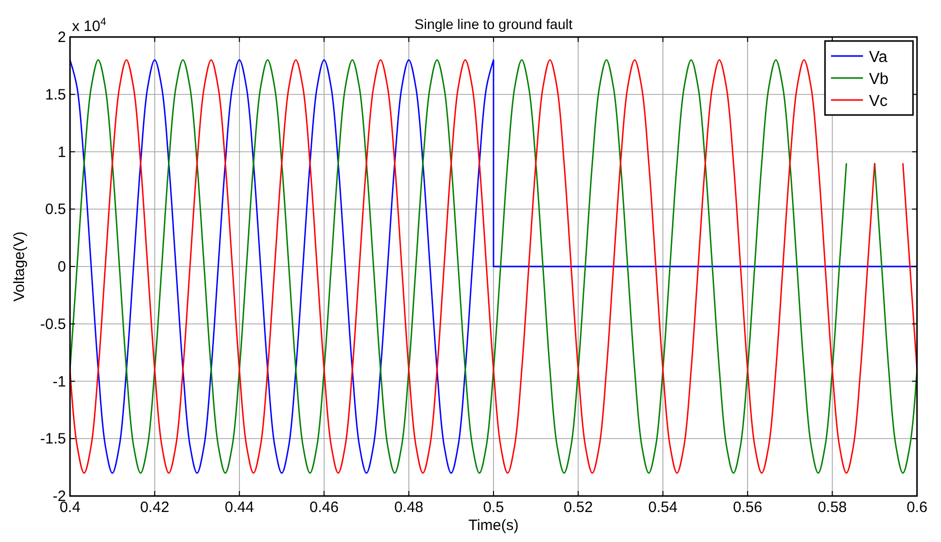  What do you see at coordinates (663, 507) in the screenshot?
I see `x-tick-label: 0.54` at bounding box center [663, 507].